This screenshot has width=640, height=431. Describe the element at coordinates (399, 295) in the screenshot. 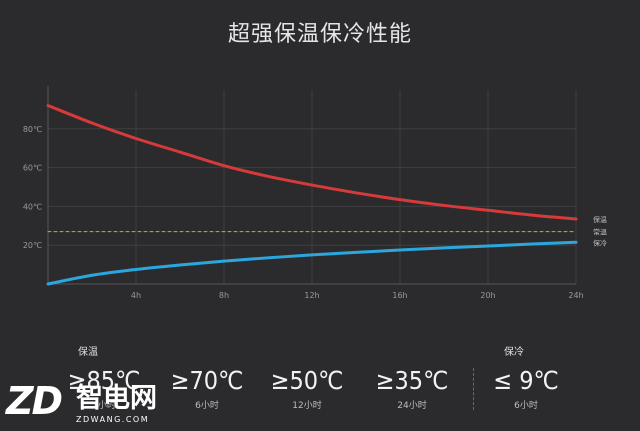

I see `x-tick-label: 16h` at that location.